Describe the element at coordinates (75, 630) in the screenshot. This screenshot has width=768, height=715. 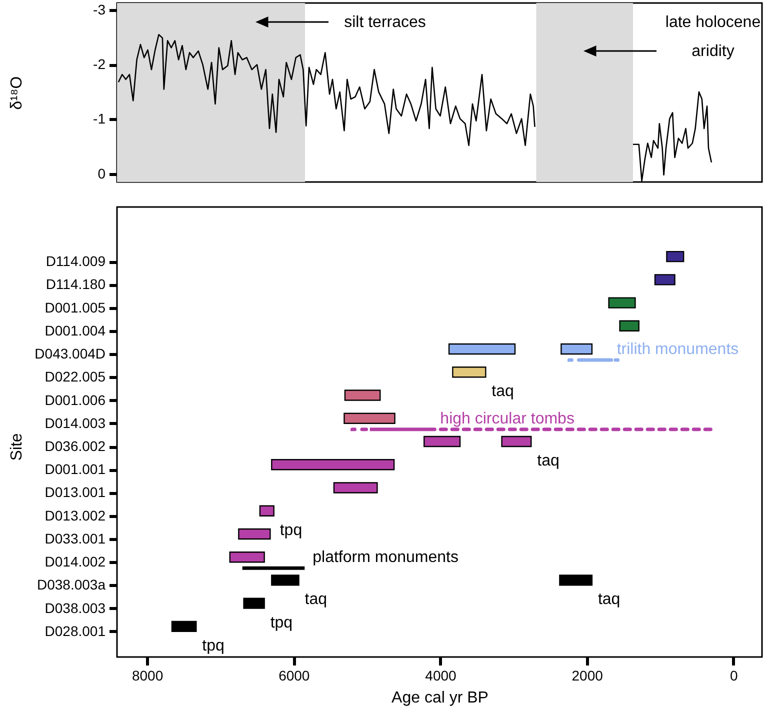
I see `y-tick-label: D028.001` at that location.